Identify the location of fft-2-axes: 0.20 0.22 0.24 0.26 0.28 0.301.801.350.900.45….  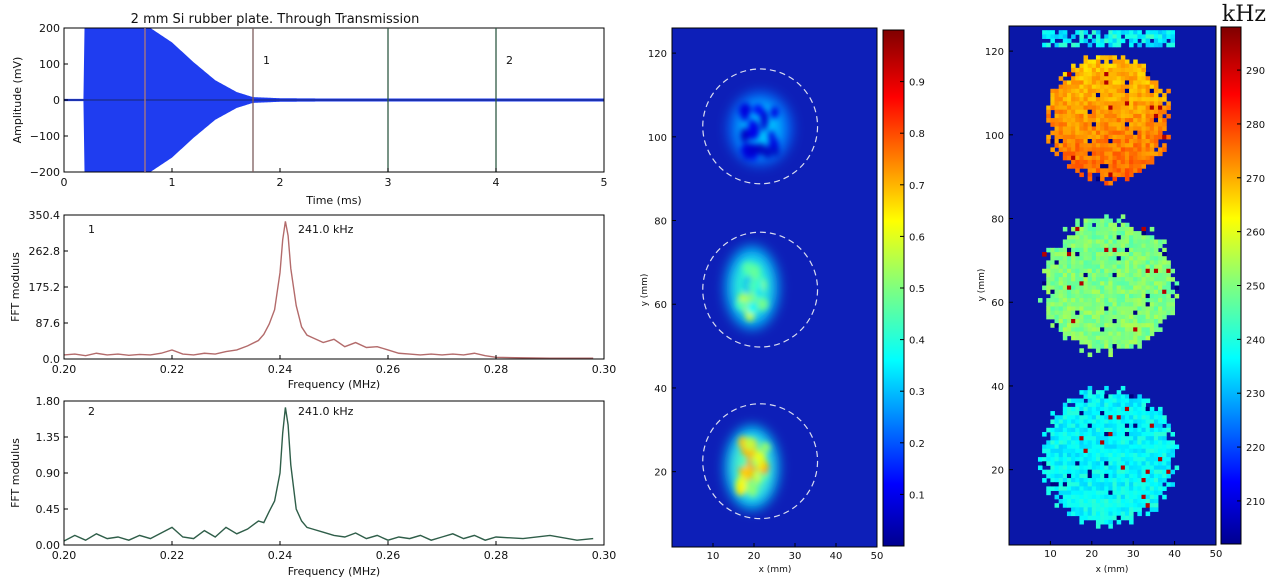
(326, 478).